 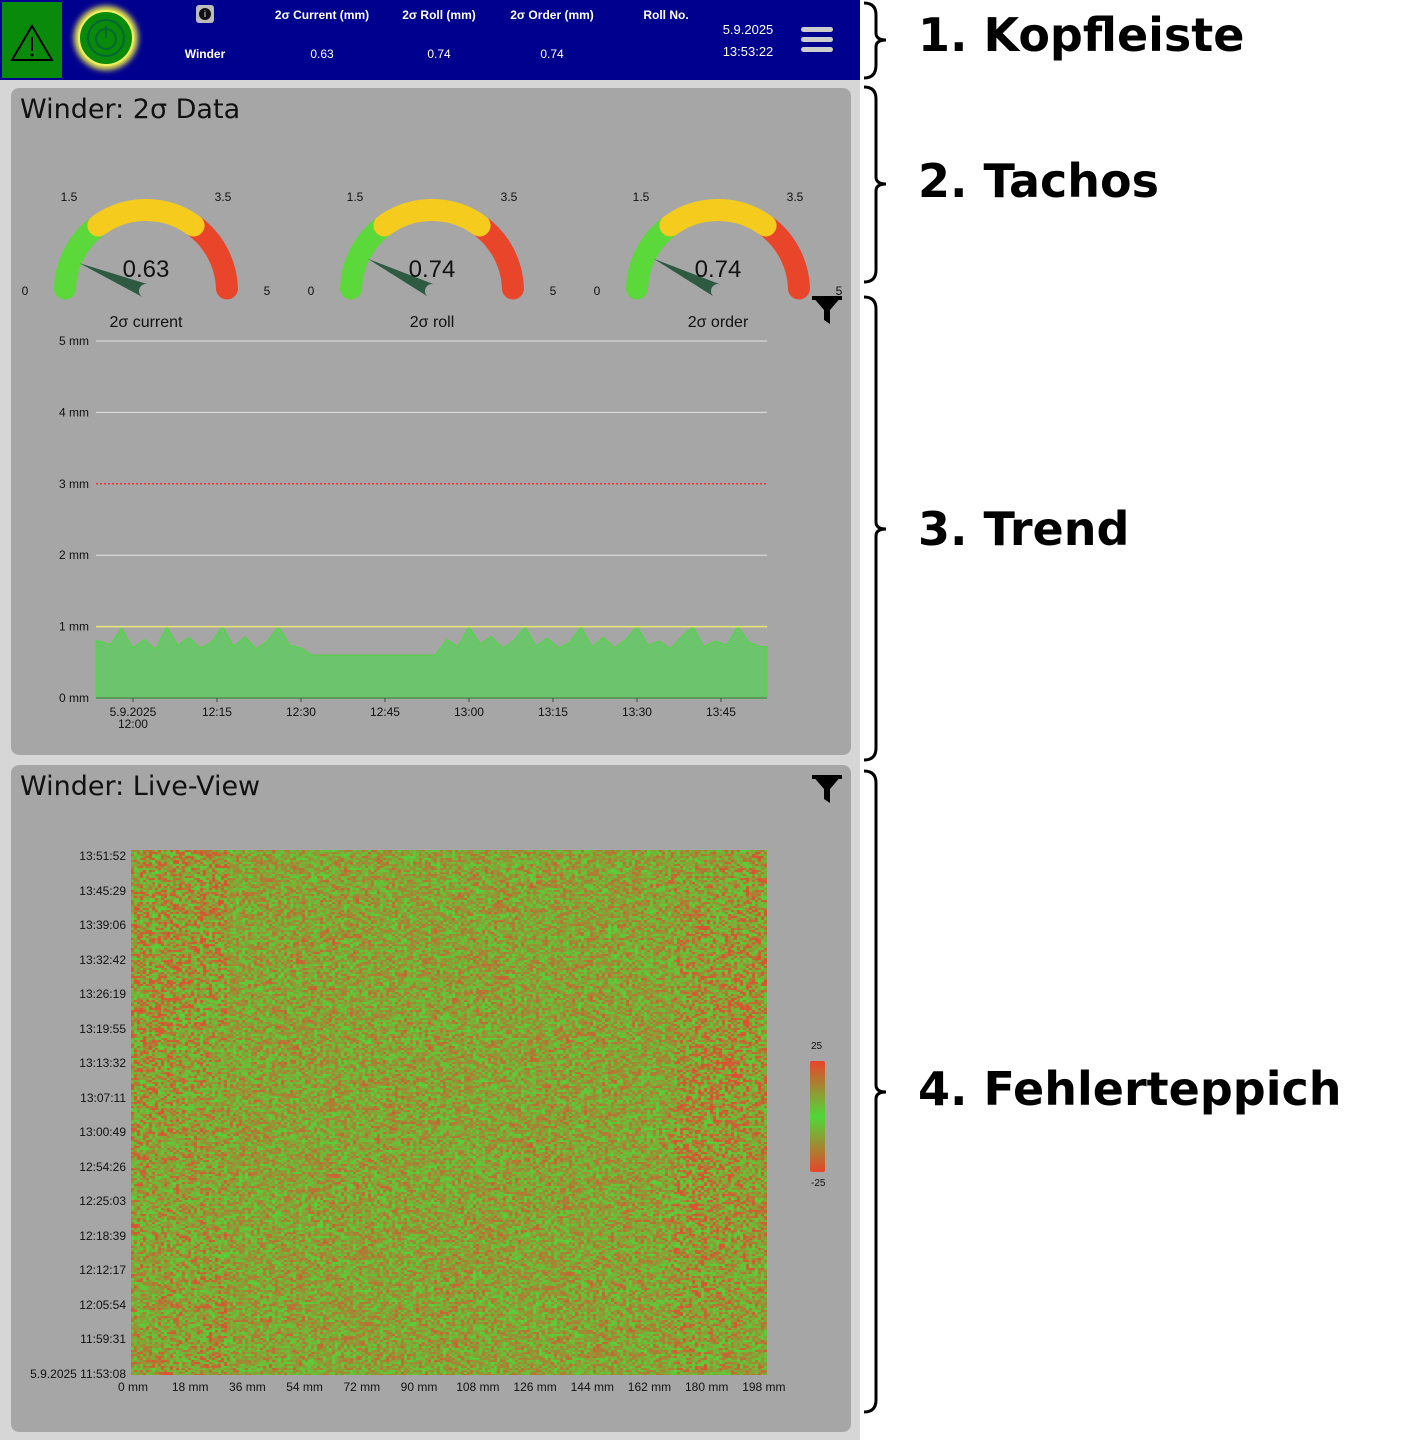 I want to click on gauge: 0.74 2σ order 0 5 1.5 3.5, so click(x=718, y=260).